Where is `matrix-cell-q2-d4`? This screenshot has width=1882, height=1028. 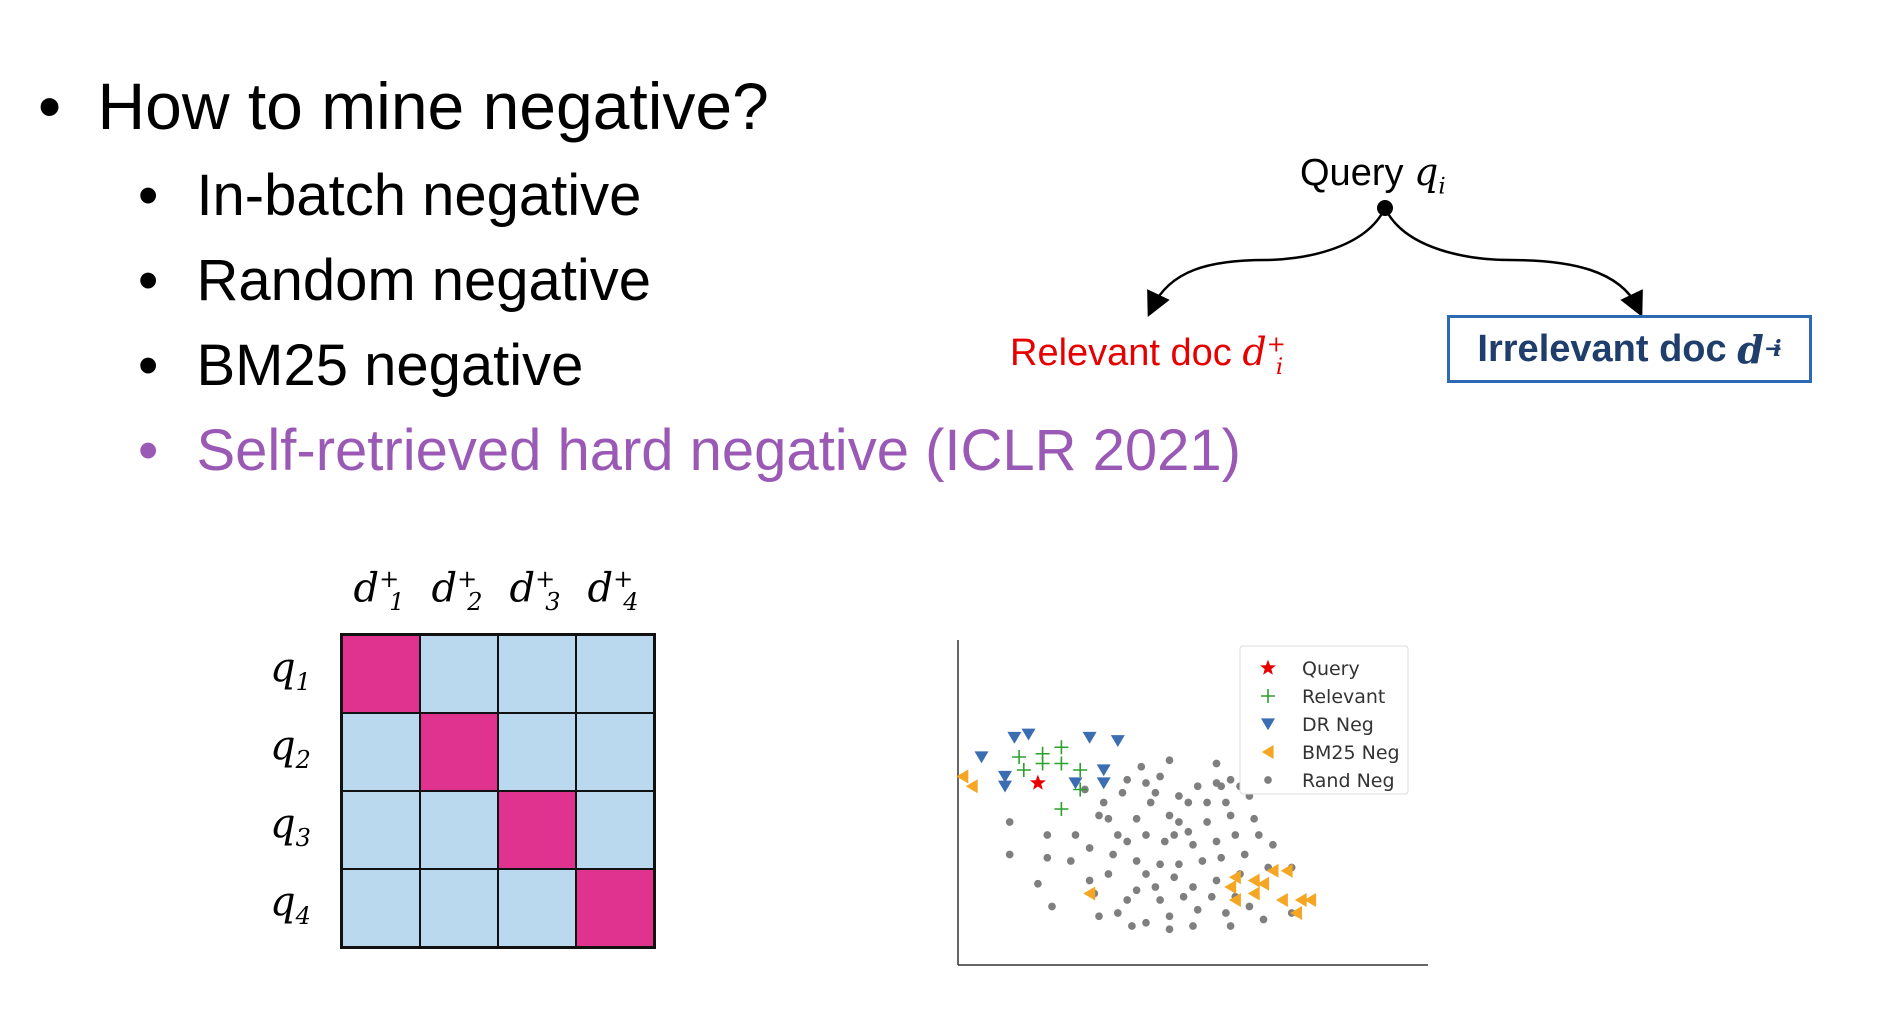 matrix-cell-q2-d4 is located at coordinates (615, 752).